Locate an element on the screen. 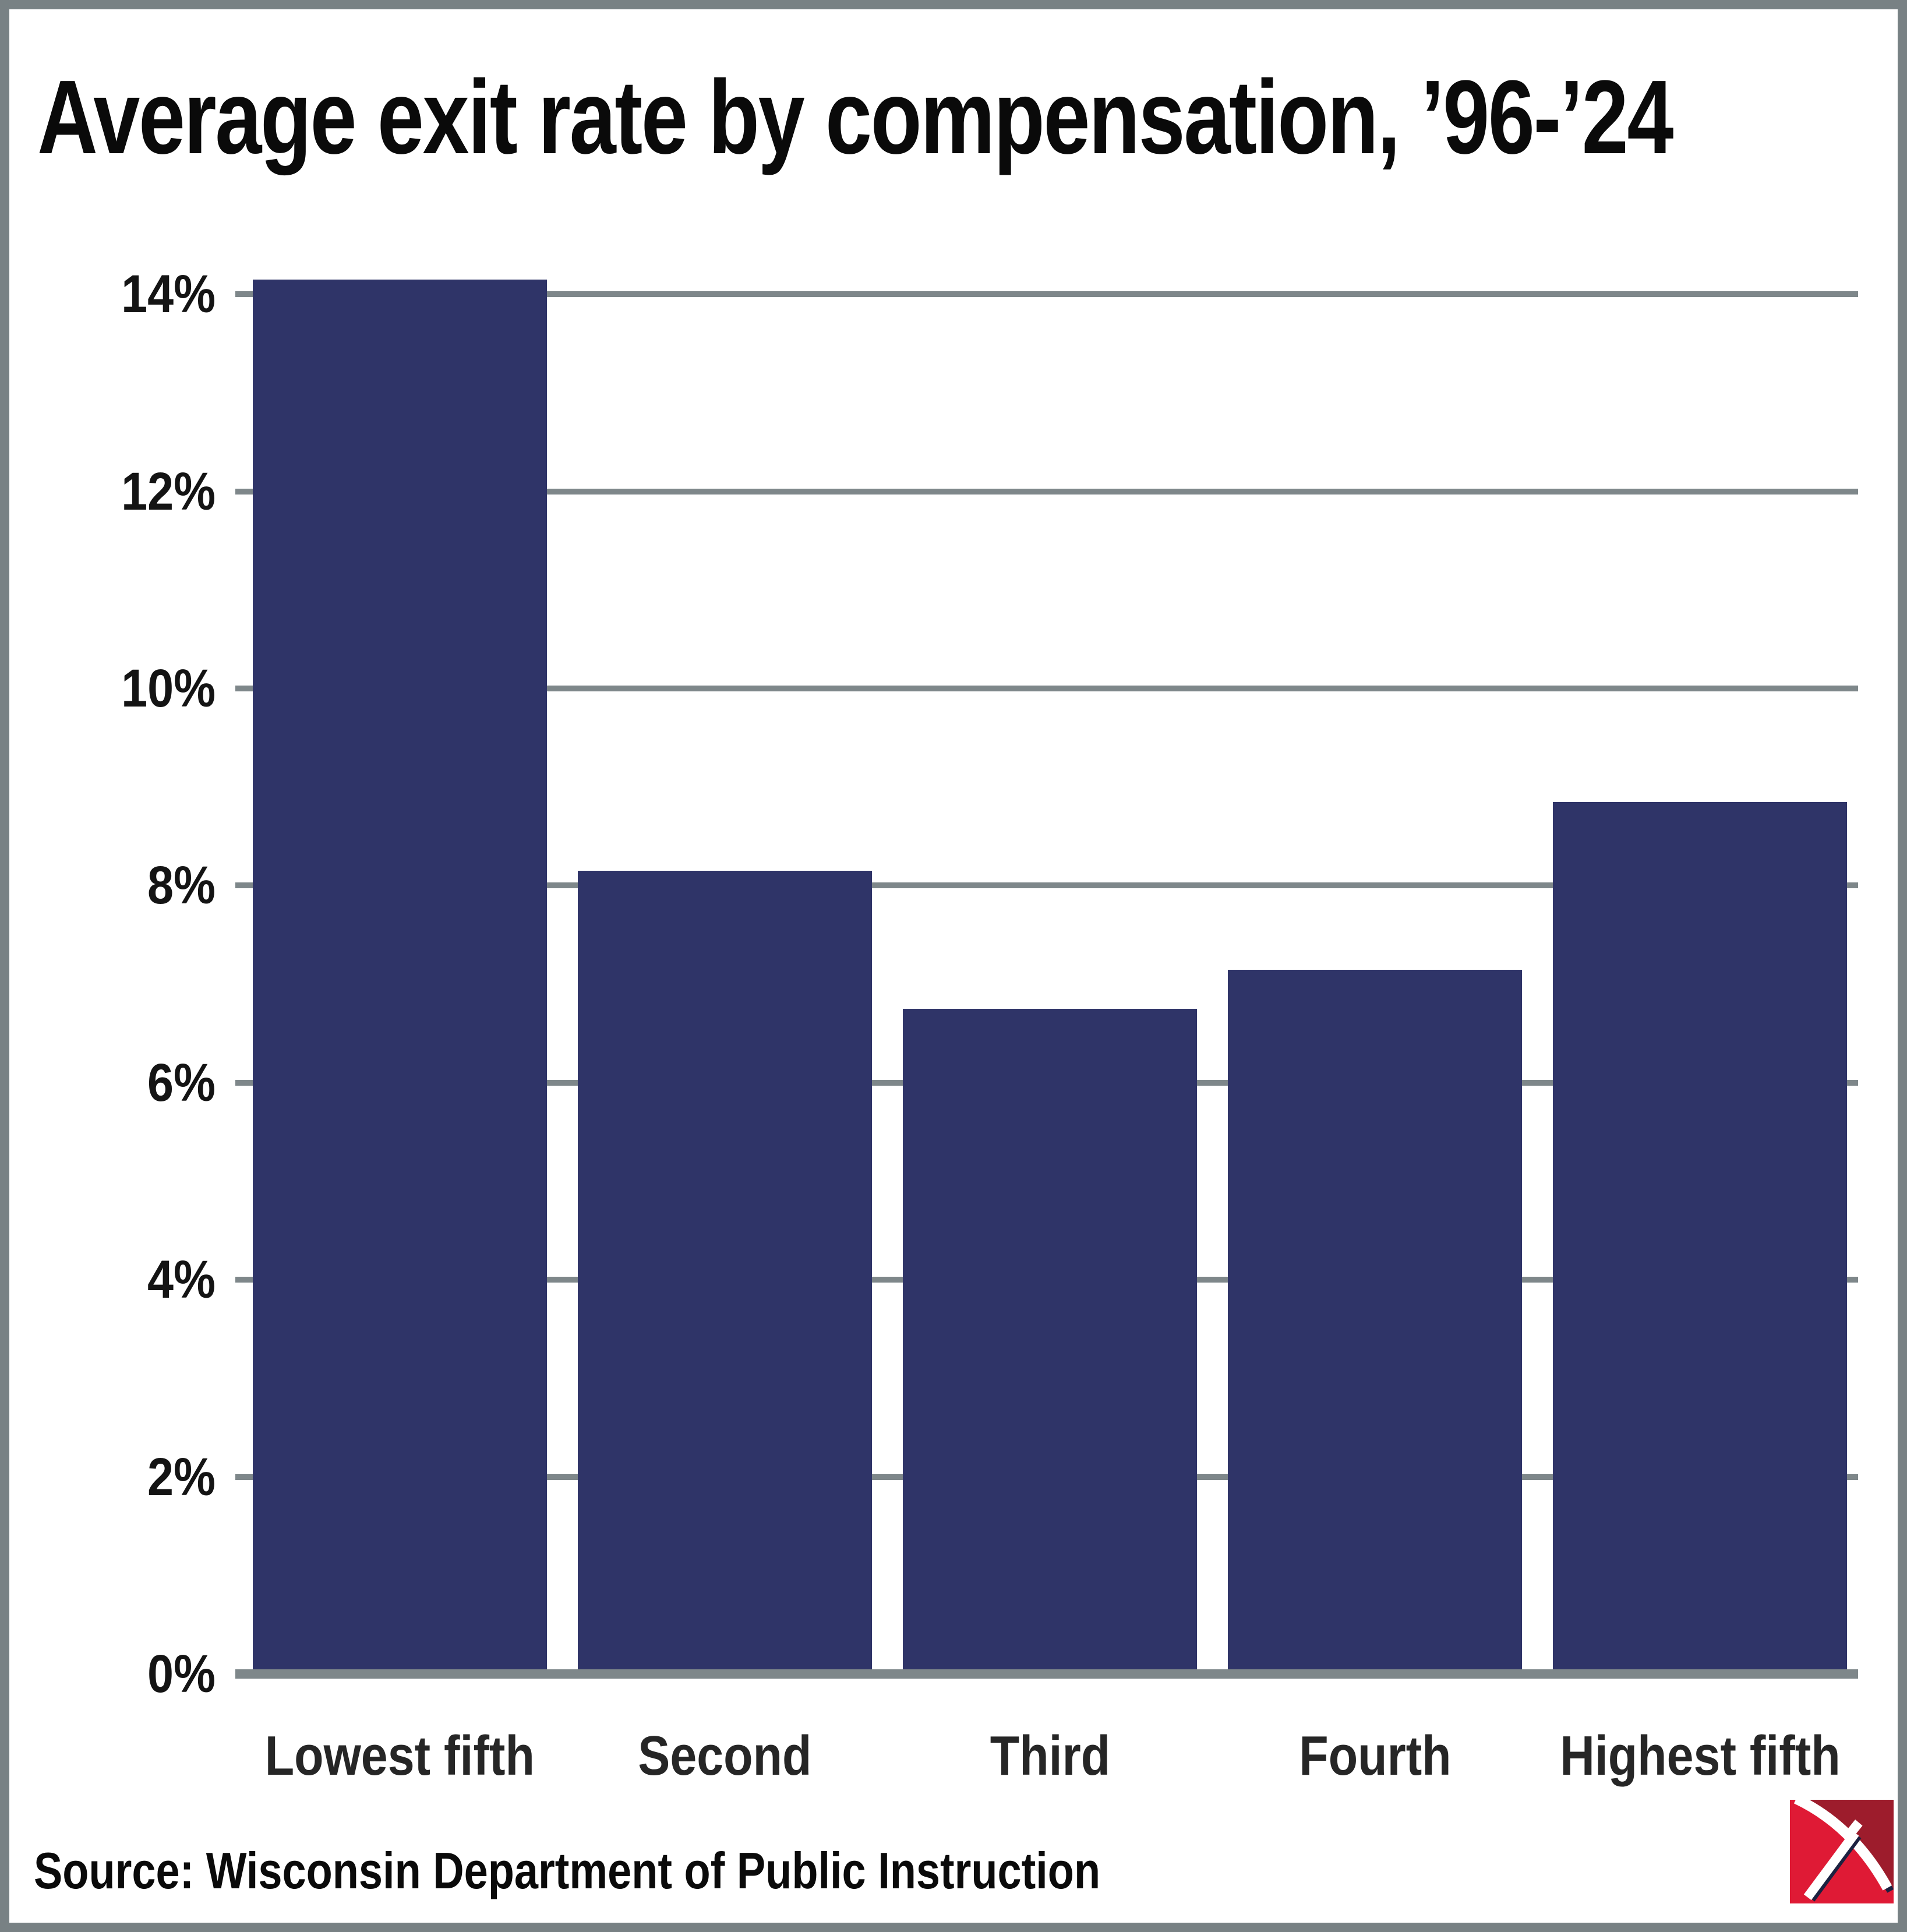 The image size is (1907, 1932). bar-third is located at coordinates (1050, 1339).